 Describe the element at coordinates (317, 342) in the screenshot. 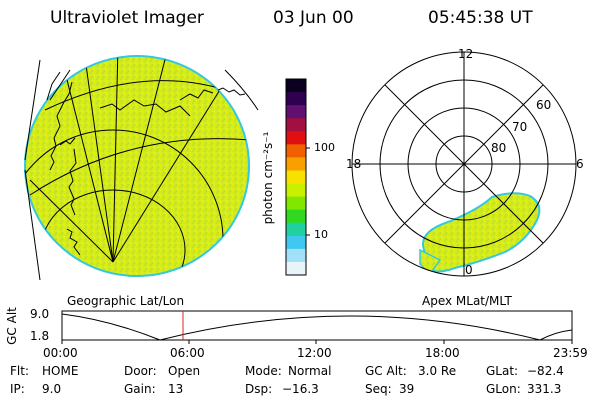

I see `altitude-x-ticks` at that location.